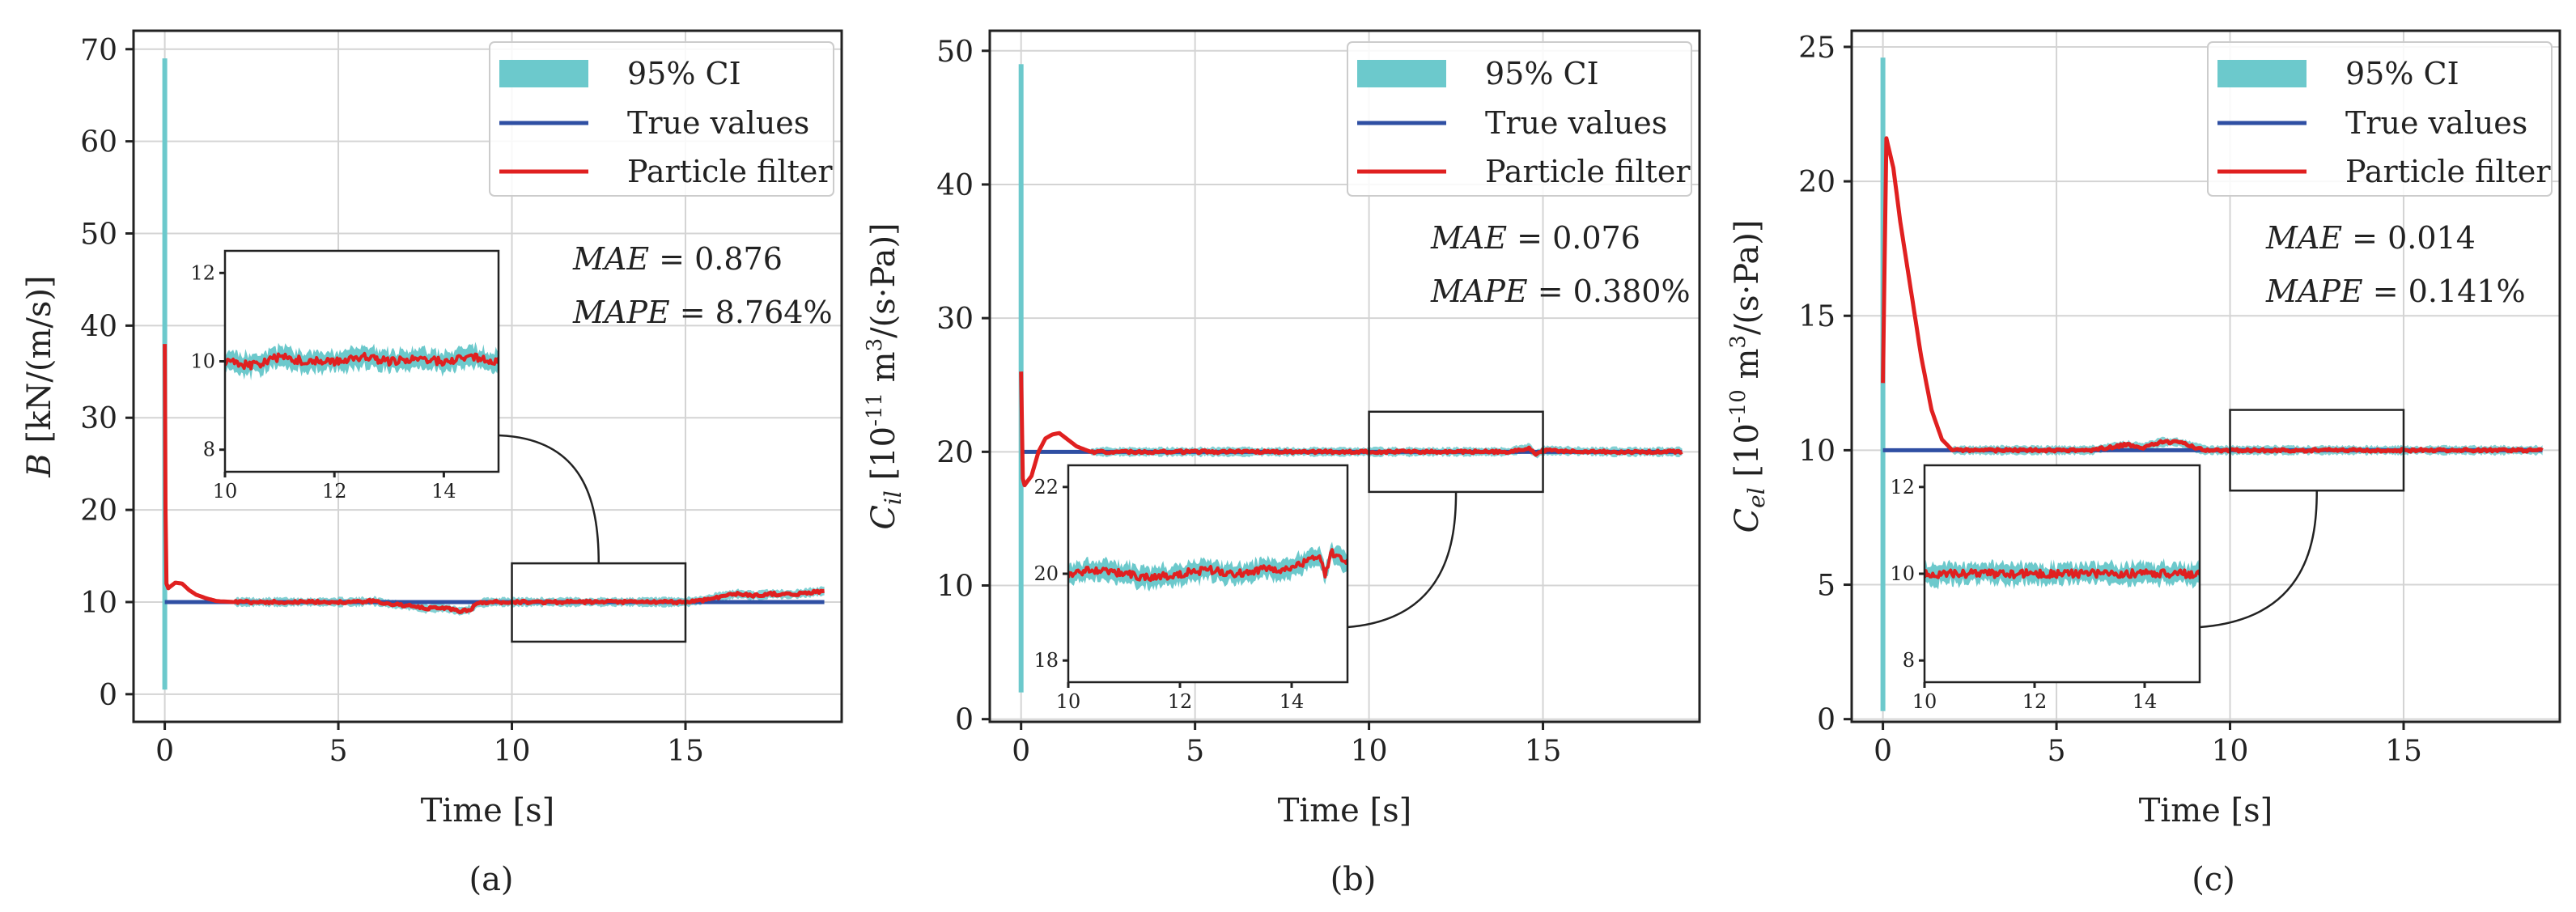 The height and width of the screenshot is (912, 2576). What do you see at coordinates (893, 497) in the screenshot?
I see `y-axis-label-subscript: il` at bounding box center [893, 497].